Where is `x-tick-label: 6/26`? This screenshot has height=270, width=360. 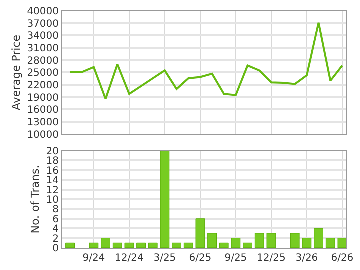 x-tick-label: 6/26 is located at coordinates (342, 258).